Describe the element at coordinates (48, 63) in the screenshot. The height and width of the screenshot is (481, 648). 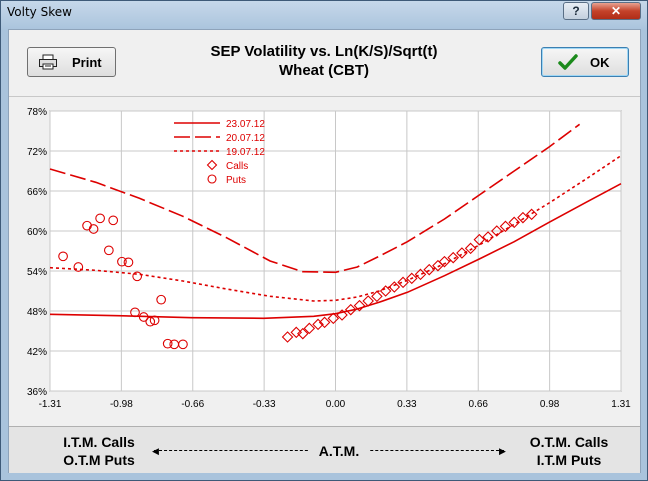
I see `printer-icon` at that location.